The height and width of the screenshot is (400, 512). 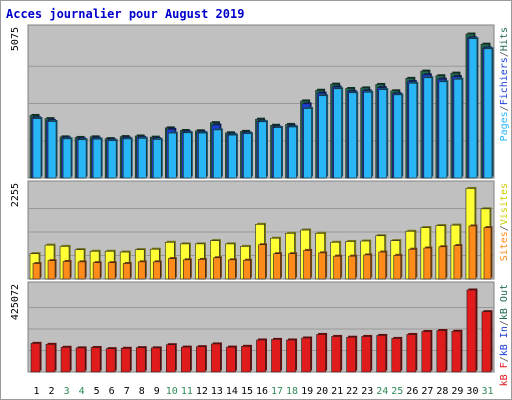 What do you see at coordinates (307, 391) in the screenshot?
I see `x-tick-label: 19` at bounding box center [307, 391].